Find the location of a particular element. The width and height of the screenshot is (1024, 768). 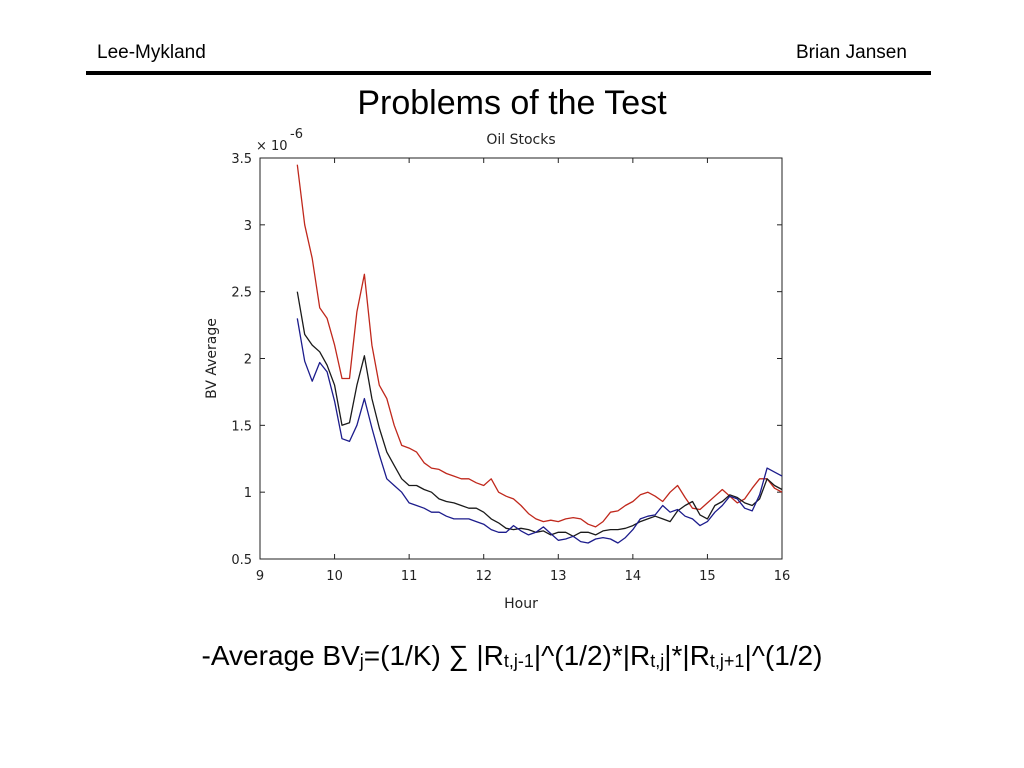

formula-part-4: |*|R is located at coordinates (687, 655).